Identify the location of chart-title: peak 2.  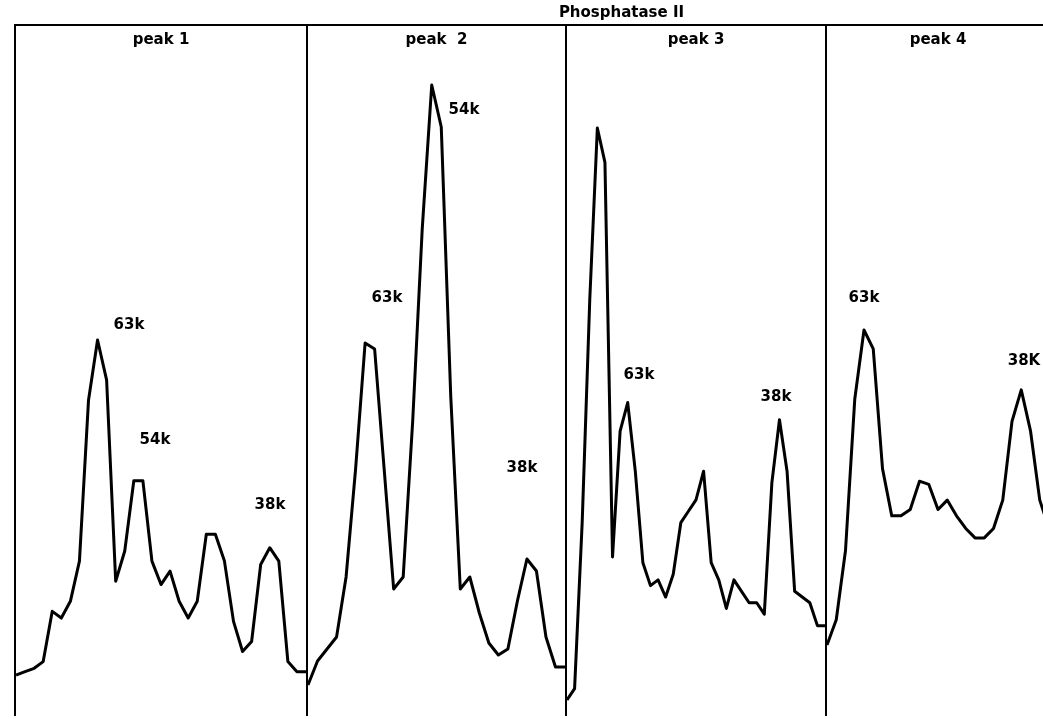
(436, 38).